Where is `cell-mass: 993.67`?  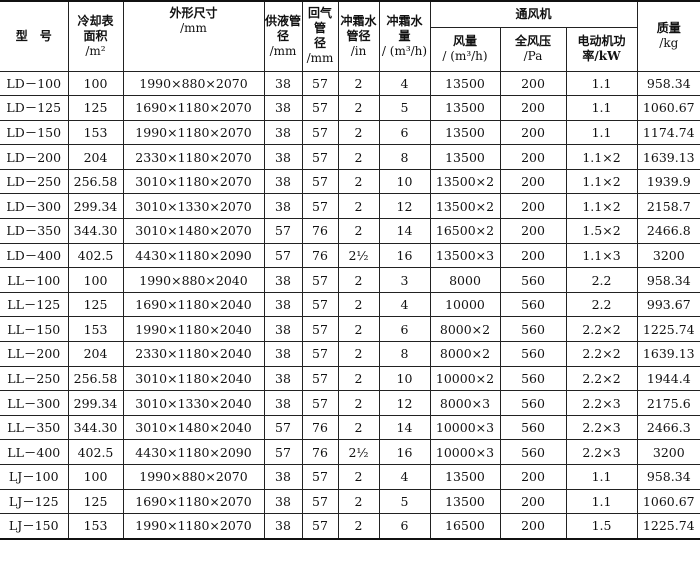 cell-mass: 993.67 is located at coordinates (668, 304).